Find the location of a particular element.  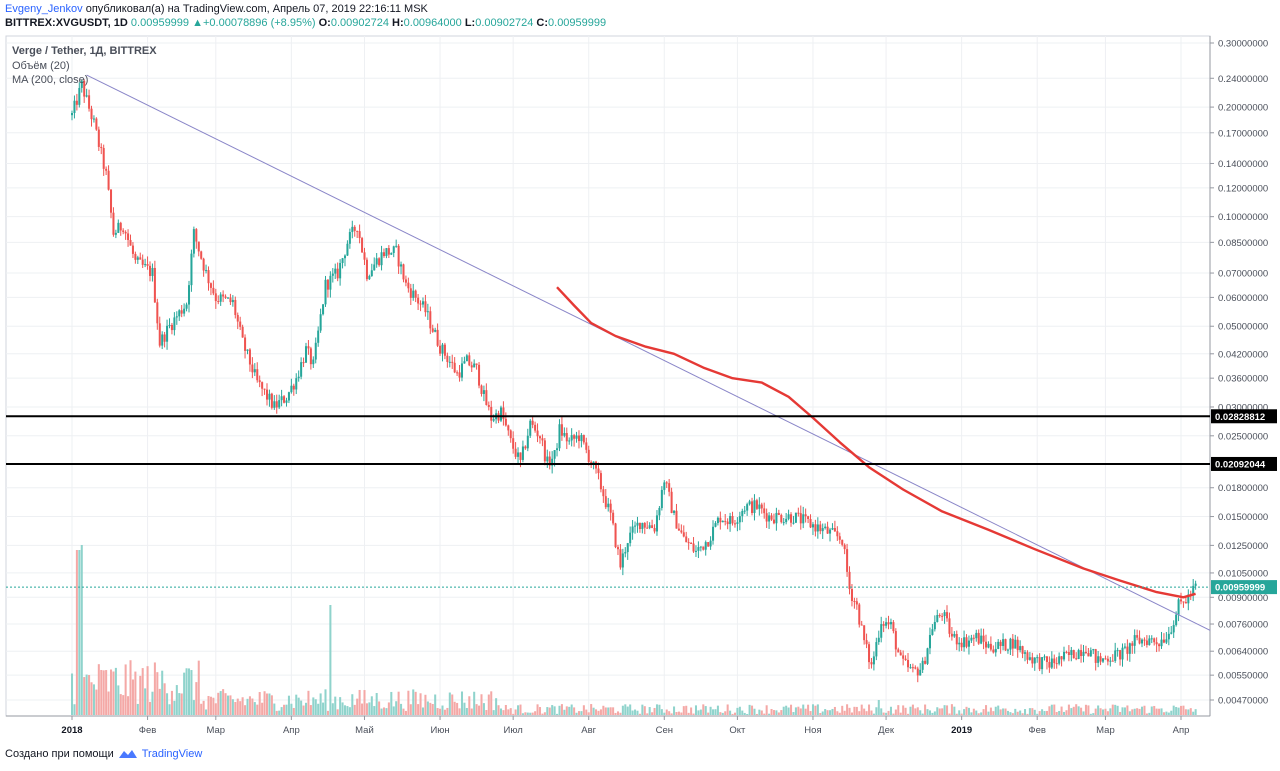

y-tick-label: 0.00760000 is located at coordinates (1243, 625).